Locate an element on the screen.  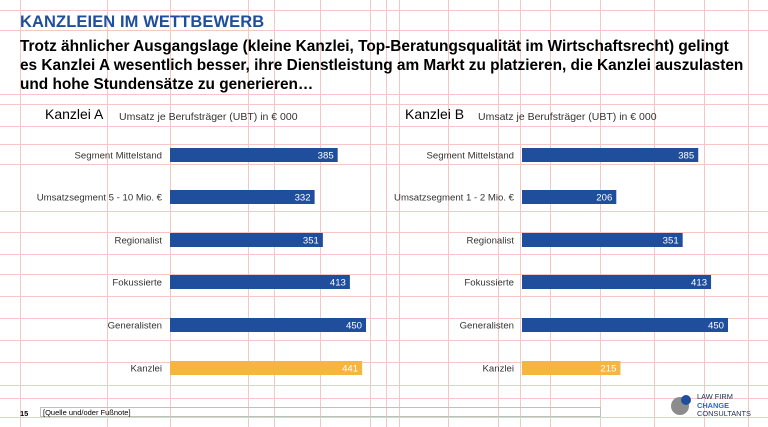
chart-b-title: Kanzlei B is located at coordinates (435, 114).